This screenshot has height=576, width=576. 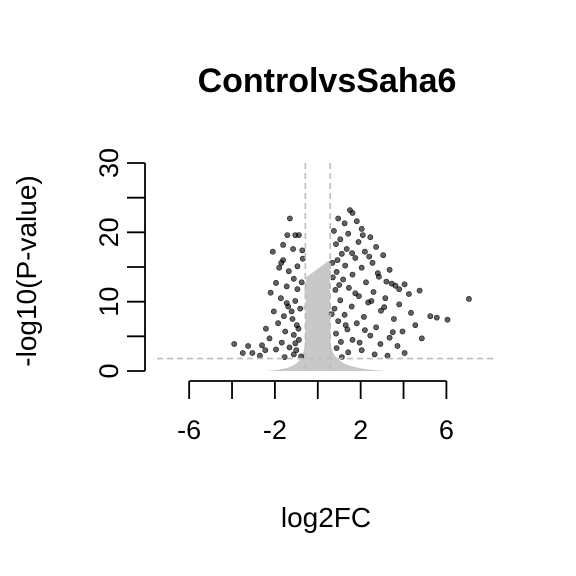 What do you see at coordinates (189, 430) in the screenshot?
I see `x-tick-label: -6` at bounding box center [189, 430].